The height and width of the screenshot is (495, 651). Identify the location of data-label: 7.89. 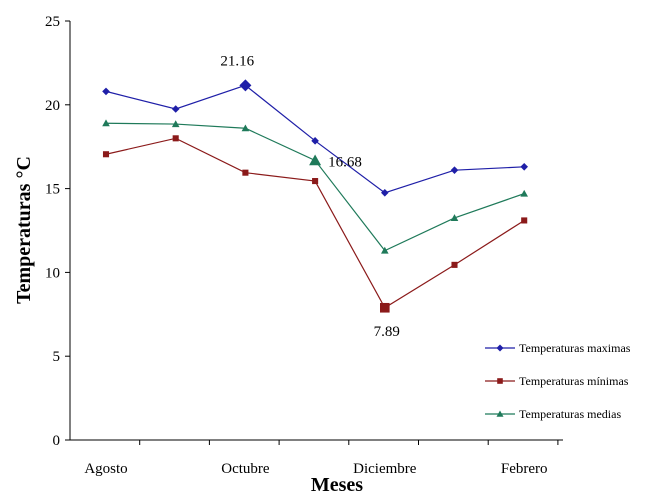
(387, 332).